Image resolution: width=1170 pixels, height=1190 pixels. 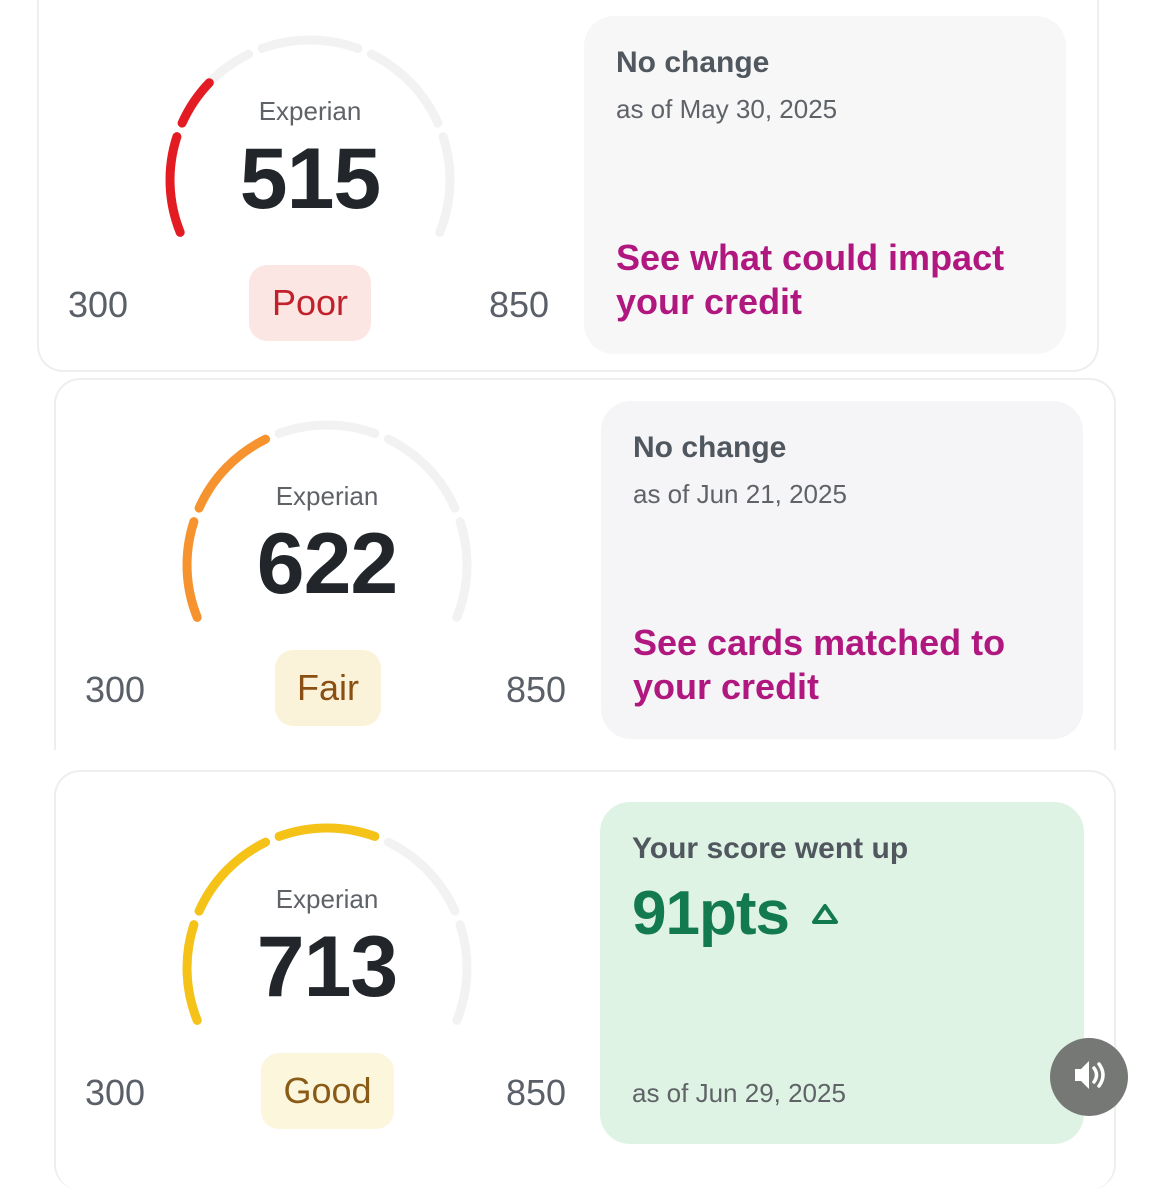 What do you see at coordinates (327, 1091) in the screenshot?
I see `rating-badge: Good` at bounding box center [327, 1091].